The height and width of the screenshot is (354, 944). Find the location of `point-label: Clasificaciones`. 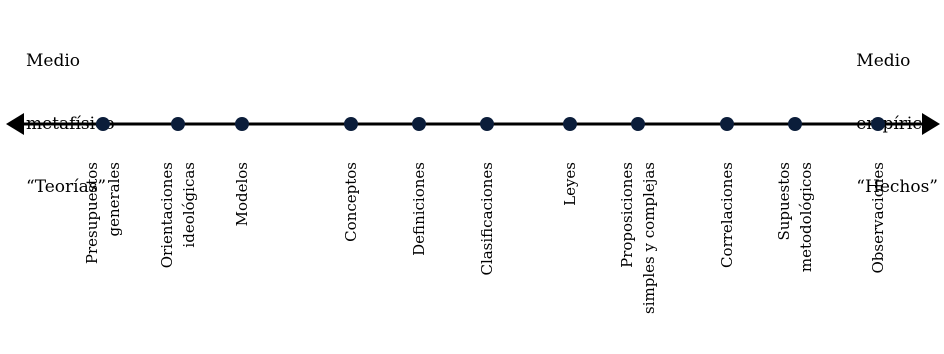

point-label: Clasificaciones is located at coordinates (487, 219).